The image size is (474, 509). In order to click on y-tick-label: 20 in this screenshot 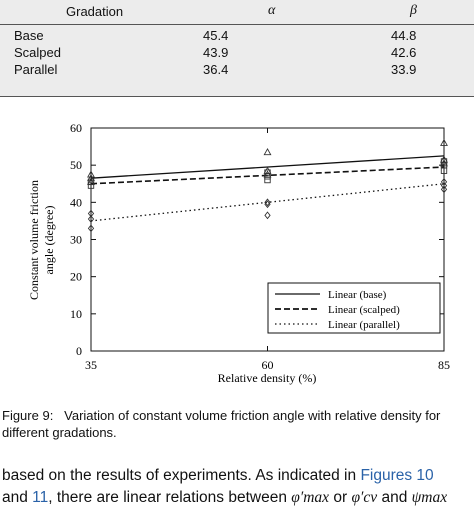, I will do `click(76, 277)`.